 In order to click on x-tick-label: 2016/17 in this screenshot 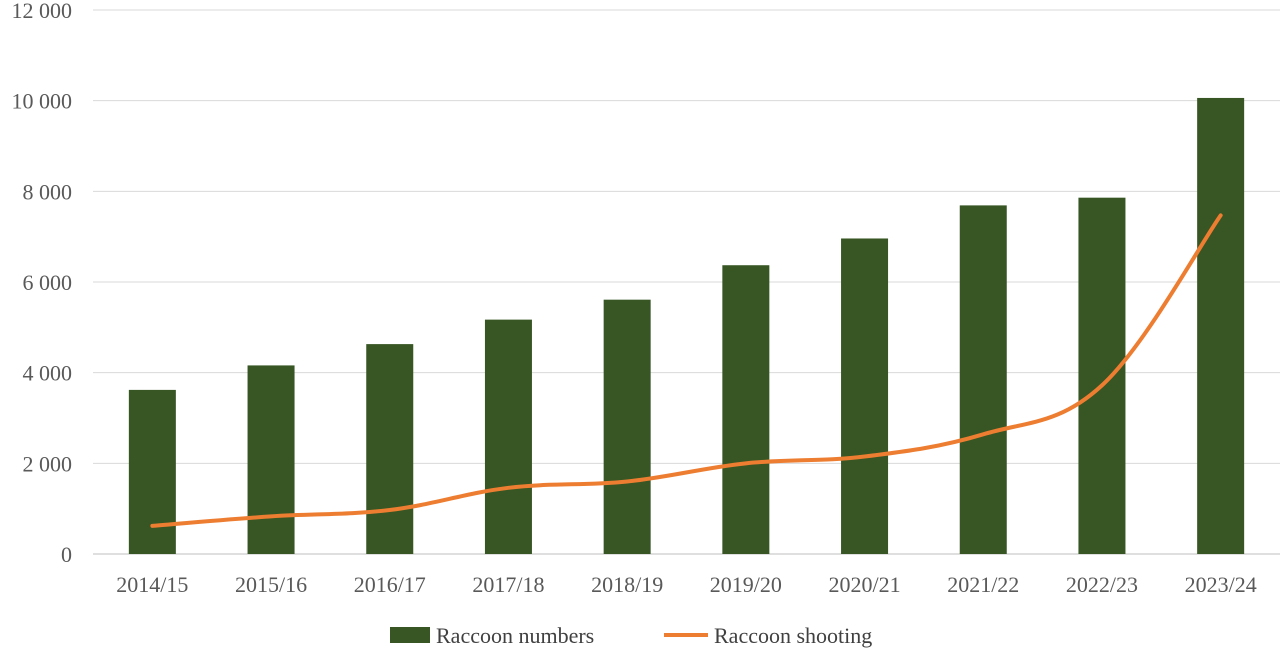, I will do `click(390, 584)`.